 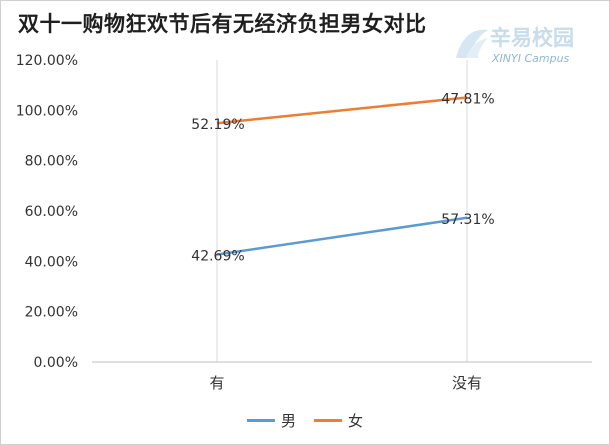 What do you see at coordinates (51, 262) in the screenshot?
I see `y-tick-label: 40.00%` at bounding box center [51, 262].